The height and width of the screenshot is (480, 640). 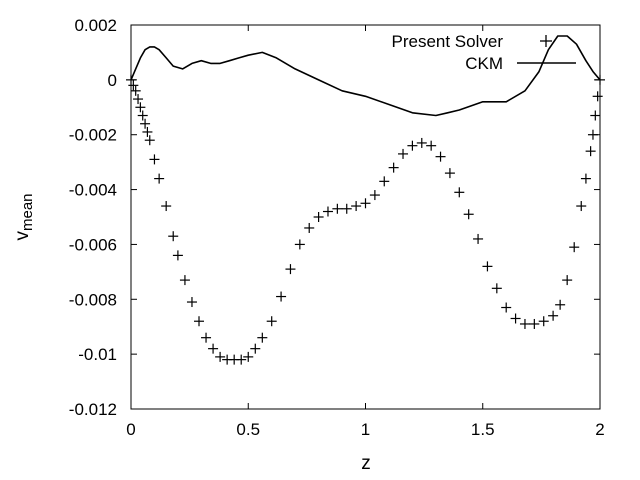 I want to click on x-tick-label: 1, so click(x=365, y=429).